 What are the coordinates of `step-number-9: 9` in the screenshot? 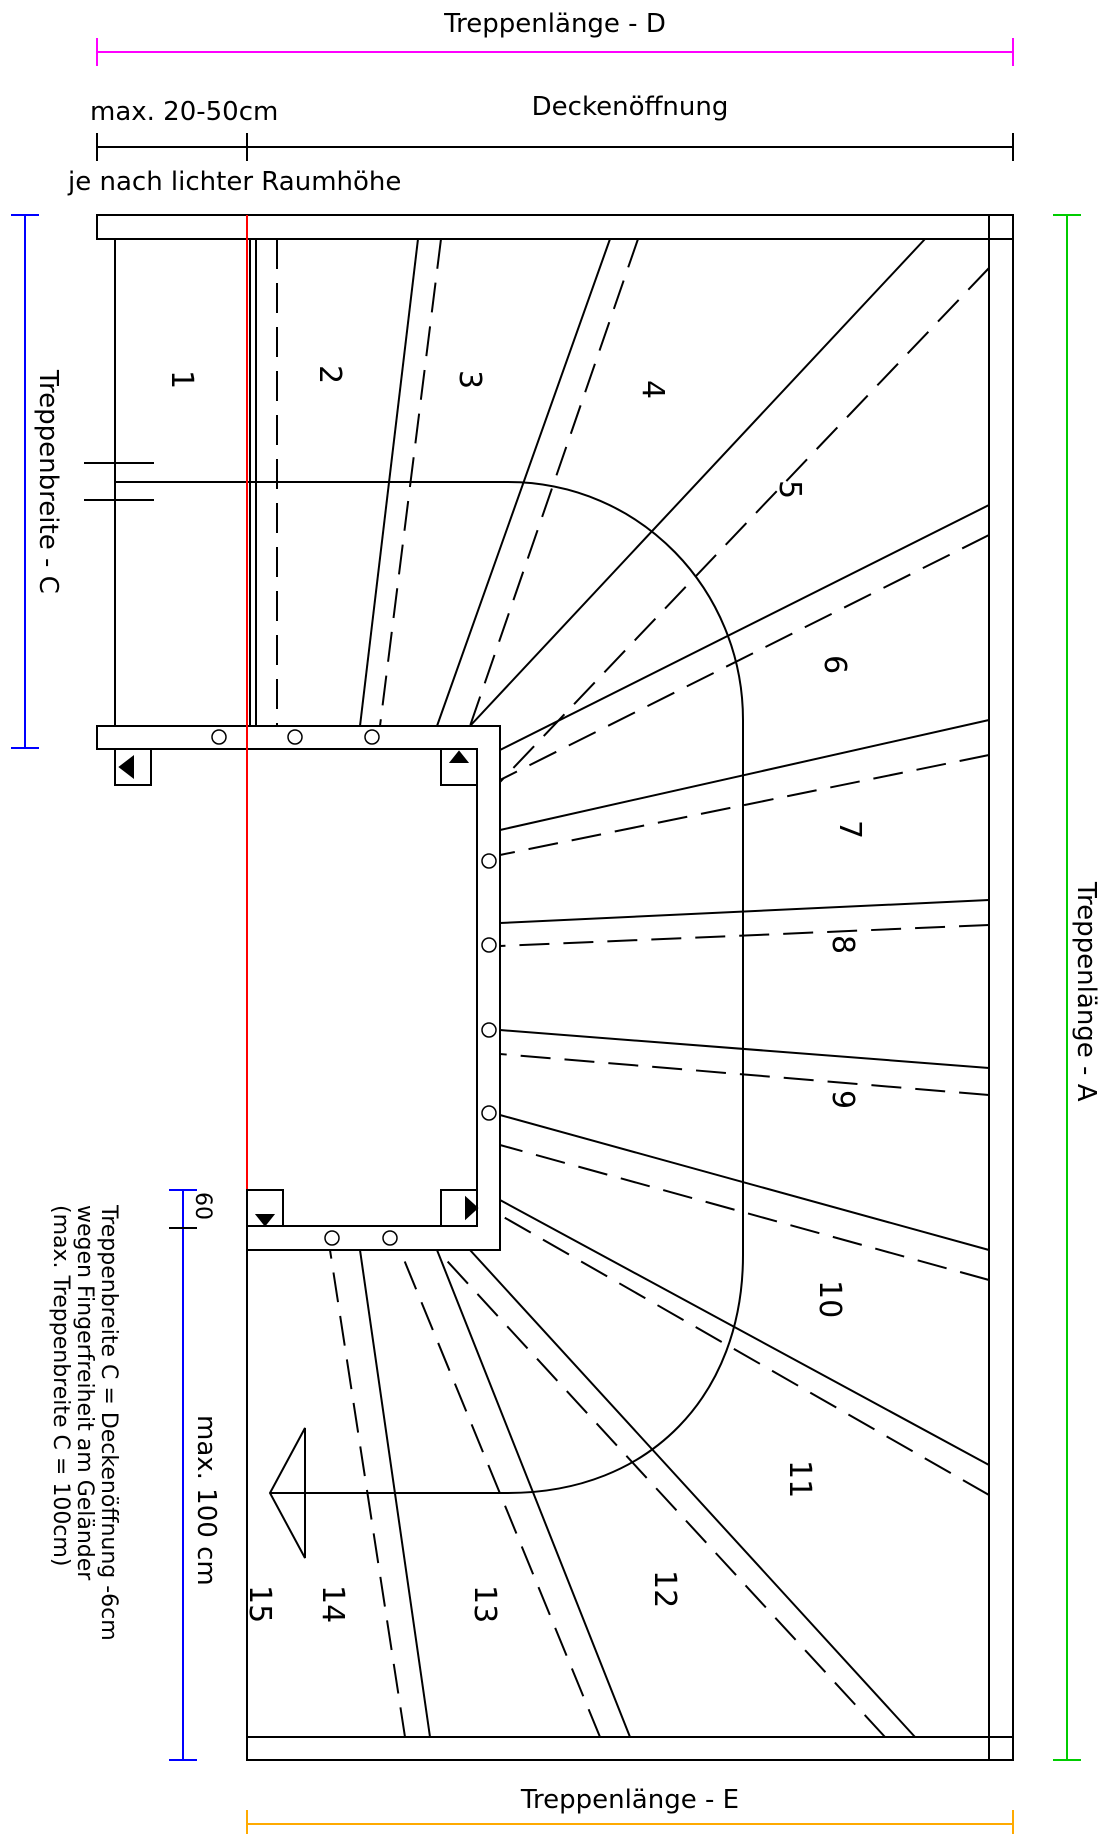 It's located at (842, 1099).